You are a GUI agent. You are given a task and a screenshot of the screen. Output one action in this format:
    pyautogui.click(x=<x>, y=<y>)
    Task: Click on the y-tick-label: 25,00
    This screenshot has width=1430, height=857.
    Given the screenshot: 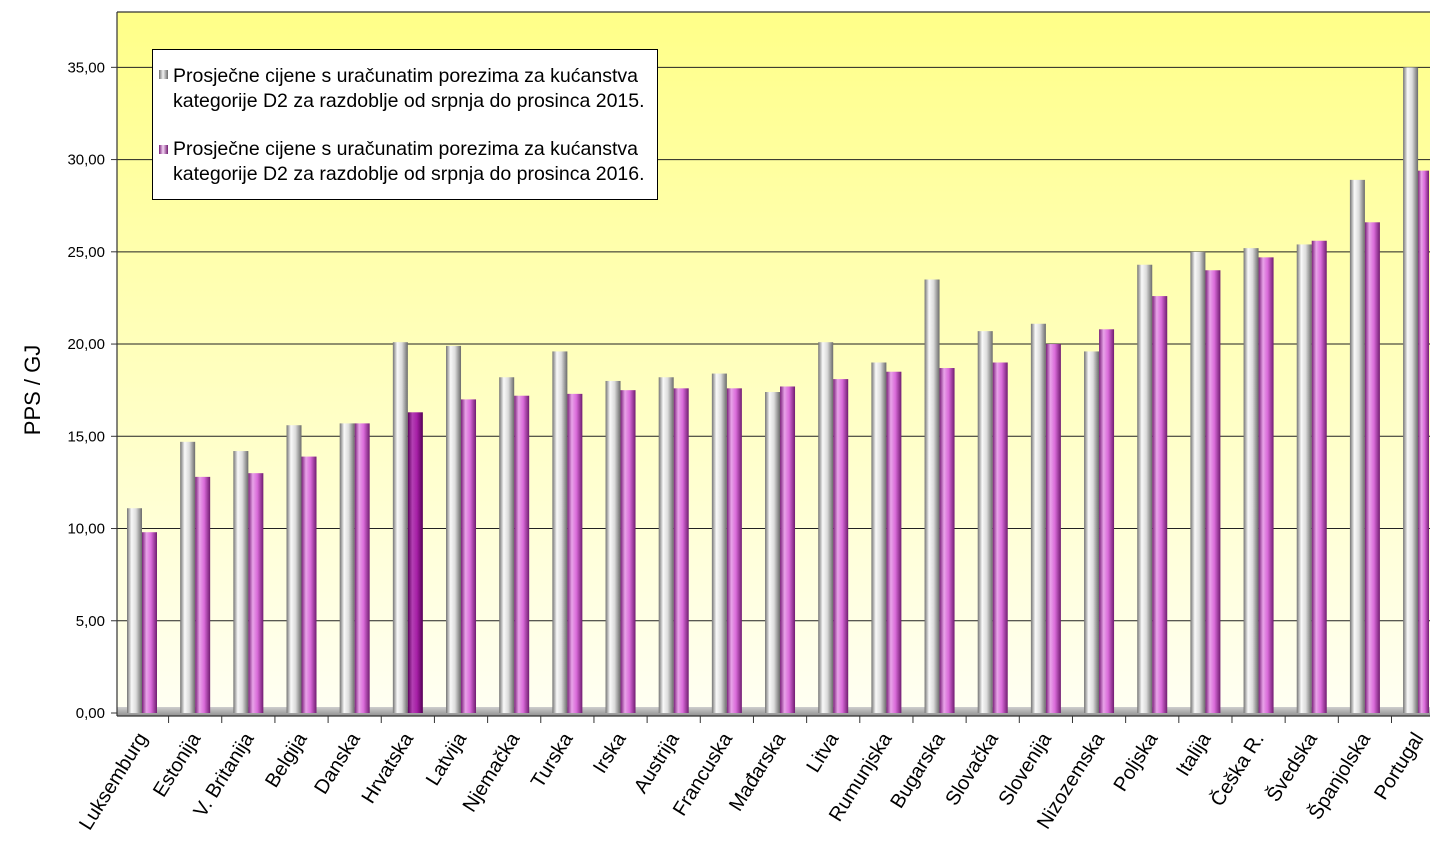 What is the action you would take?
    pyautogui.click(x=86, y=252)
    